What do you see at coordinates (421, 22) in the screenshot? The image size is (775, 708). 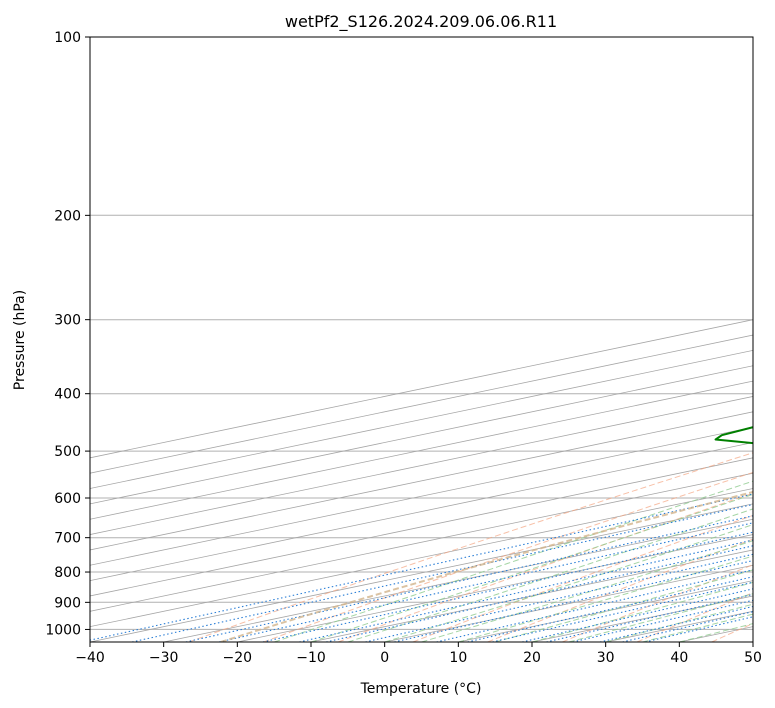 I see `chart-title: wetPf2_S126.2024.209.06.06.R11` at bounding box center [421, 22].